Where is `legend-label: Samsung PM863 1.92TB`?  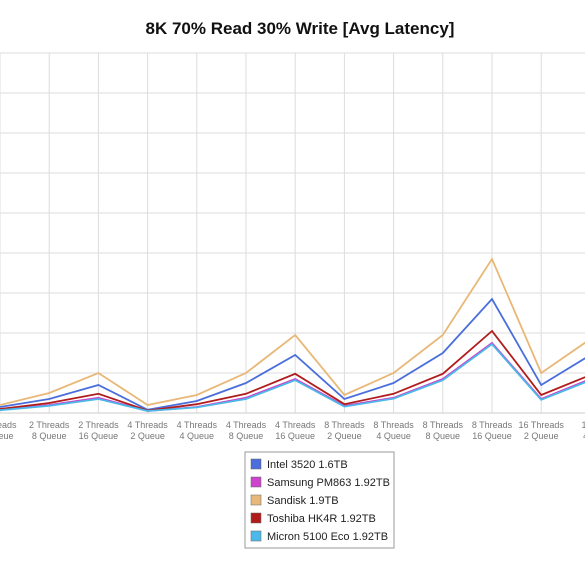 legend-label: Samsung PM863 1.92TB is located at coordinates (328, 483).